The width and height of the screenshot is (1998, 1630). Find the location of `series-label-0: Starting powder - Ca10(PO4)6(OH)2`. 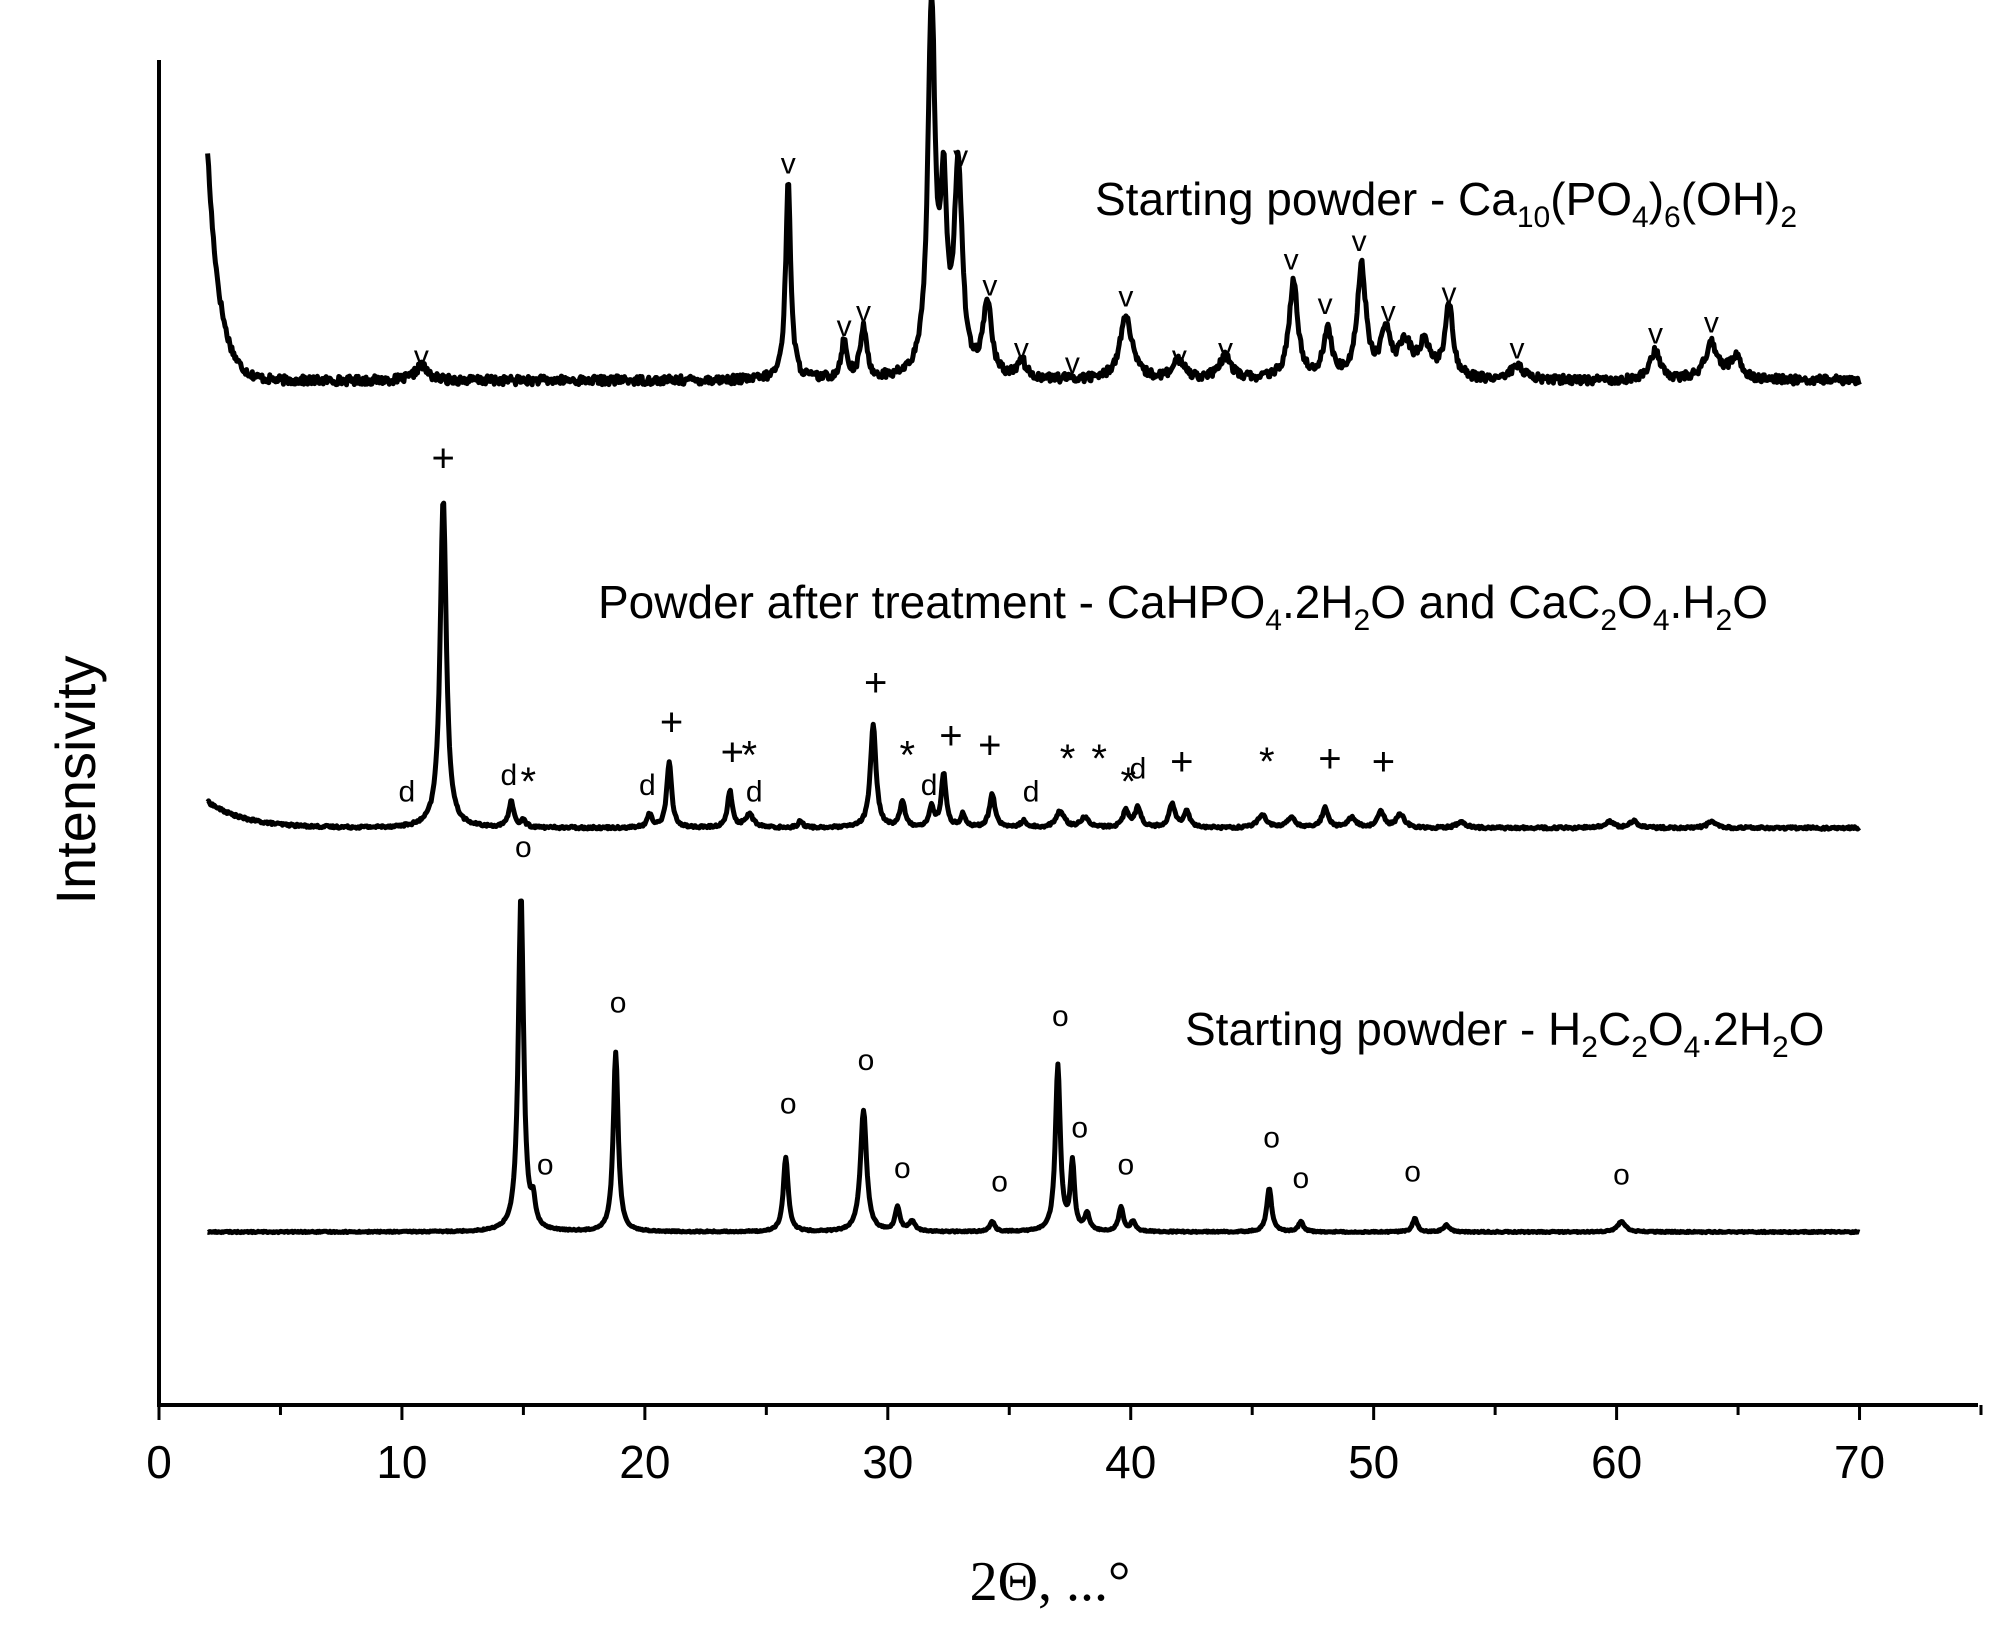

series-label-0: Starting powder - Ca10(PO4)6(OH)2 is located at coordinates (1446, 203).